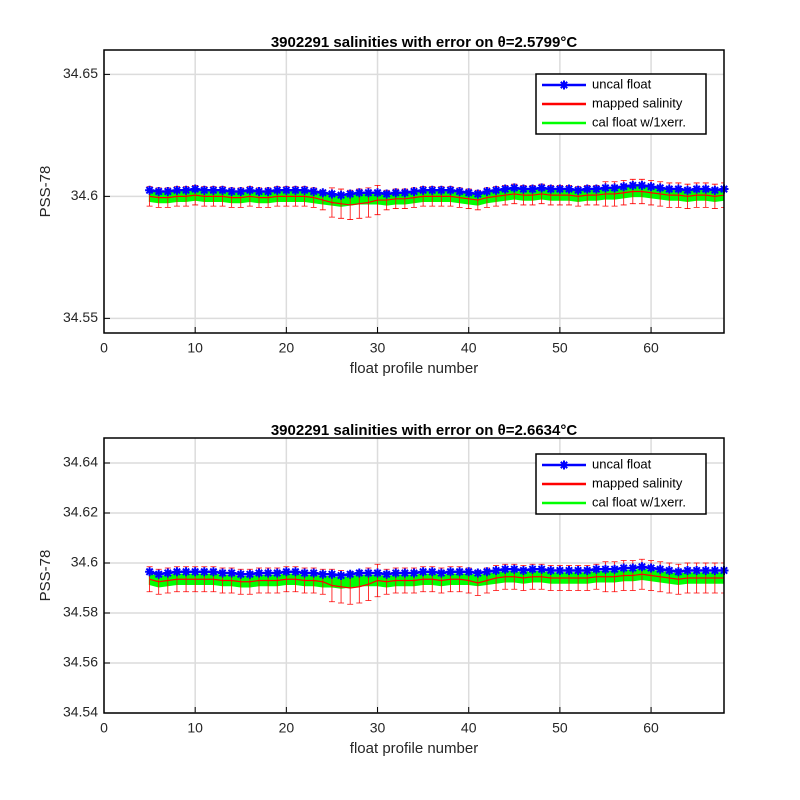 The height and width of the screenshot is (800, 800). Describe the element at coordinates (80, 317) in the screenshot. I see `y-tick-label: 34.55` at that location.